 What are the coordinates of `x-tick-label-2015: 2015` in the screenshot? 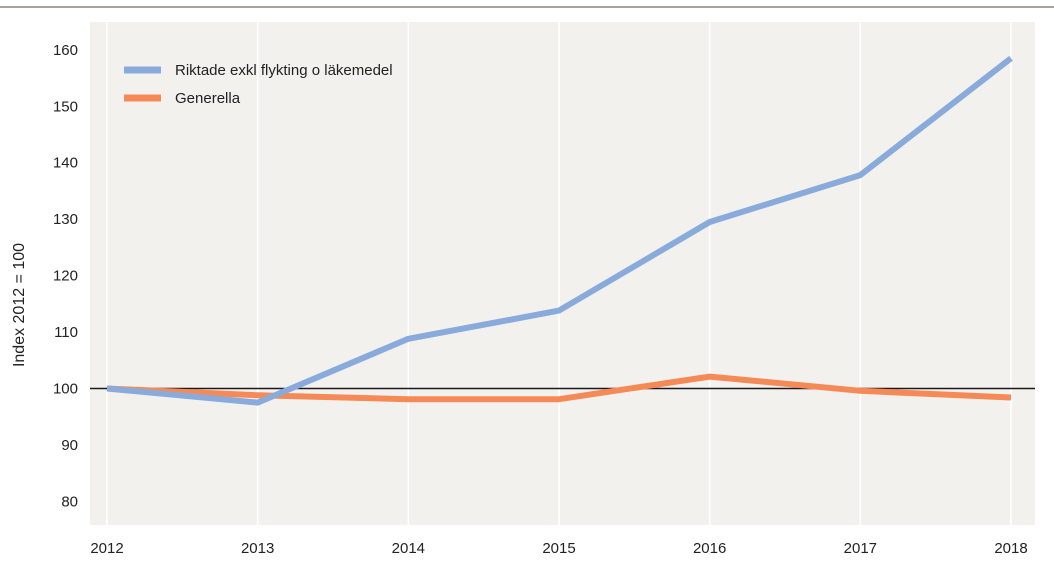 It's located at (558, 548).